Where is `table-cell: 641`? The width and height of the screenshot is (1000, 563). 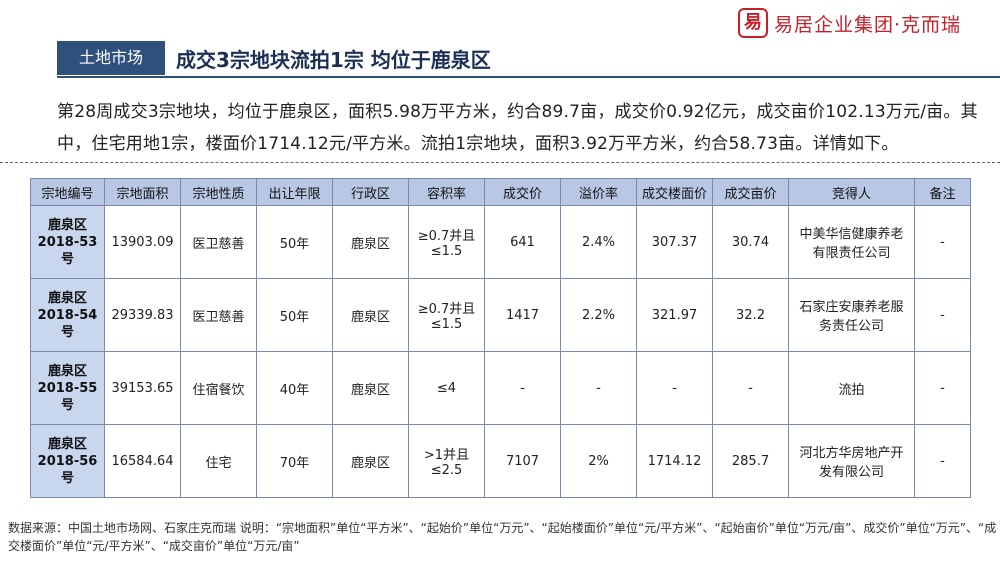 table-cell: 641 is located at coordinates (522, 242).